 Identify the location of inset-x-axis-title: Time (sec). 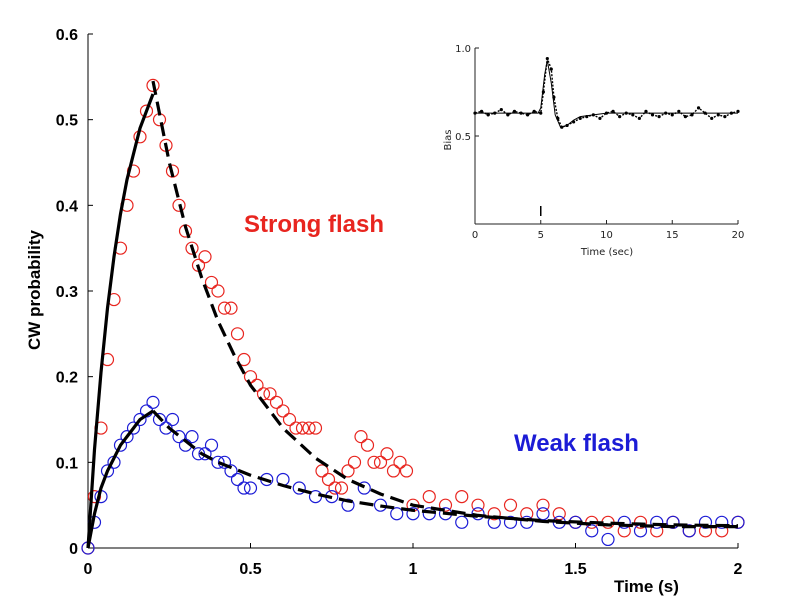
(606, 252).